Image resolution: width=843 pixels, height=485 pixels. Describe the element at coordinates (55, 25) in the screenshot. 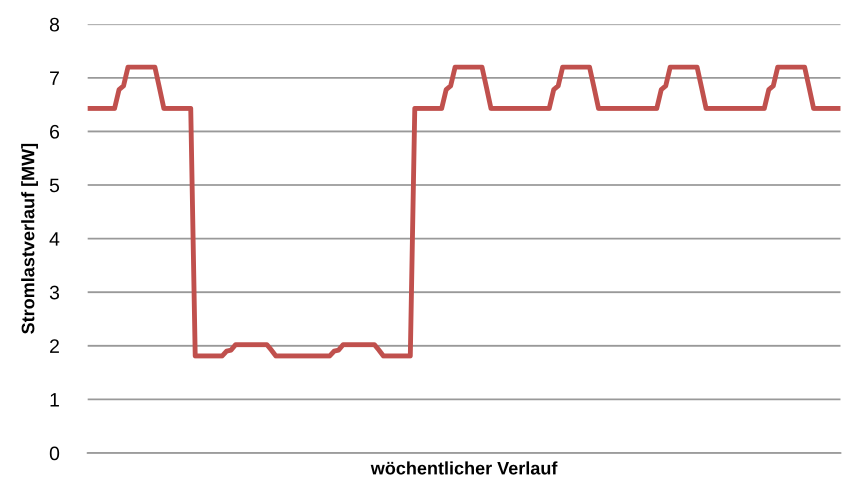

I see `y-tick-label: 8` at that location.